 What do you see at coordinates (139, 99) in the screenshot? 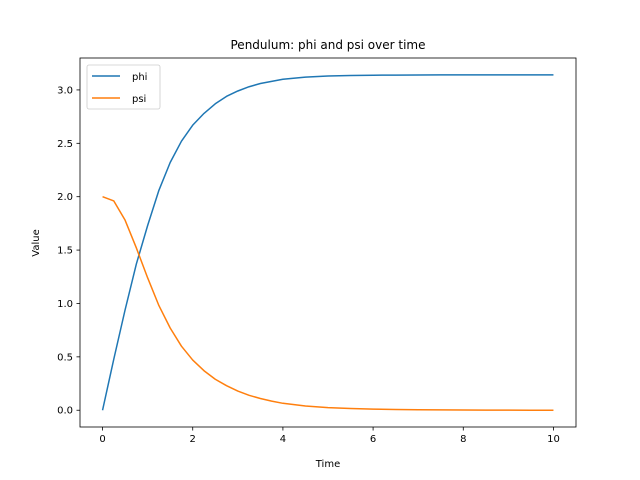
I see `legend-label-psi: psi` at bounding box center [139, 99].